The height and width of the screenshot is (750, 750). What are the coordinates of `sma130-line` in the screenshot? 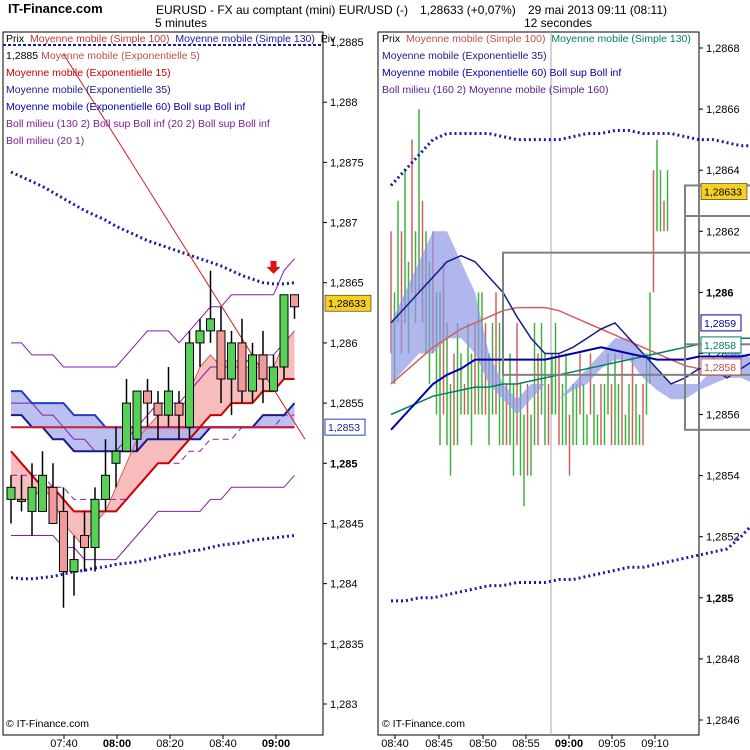 It's located at (570, 376).